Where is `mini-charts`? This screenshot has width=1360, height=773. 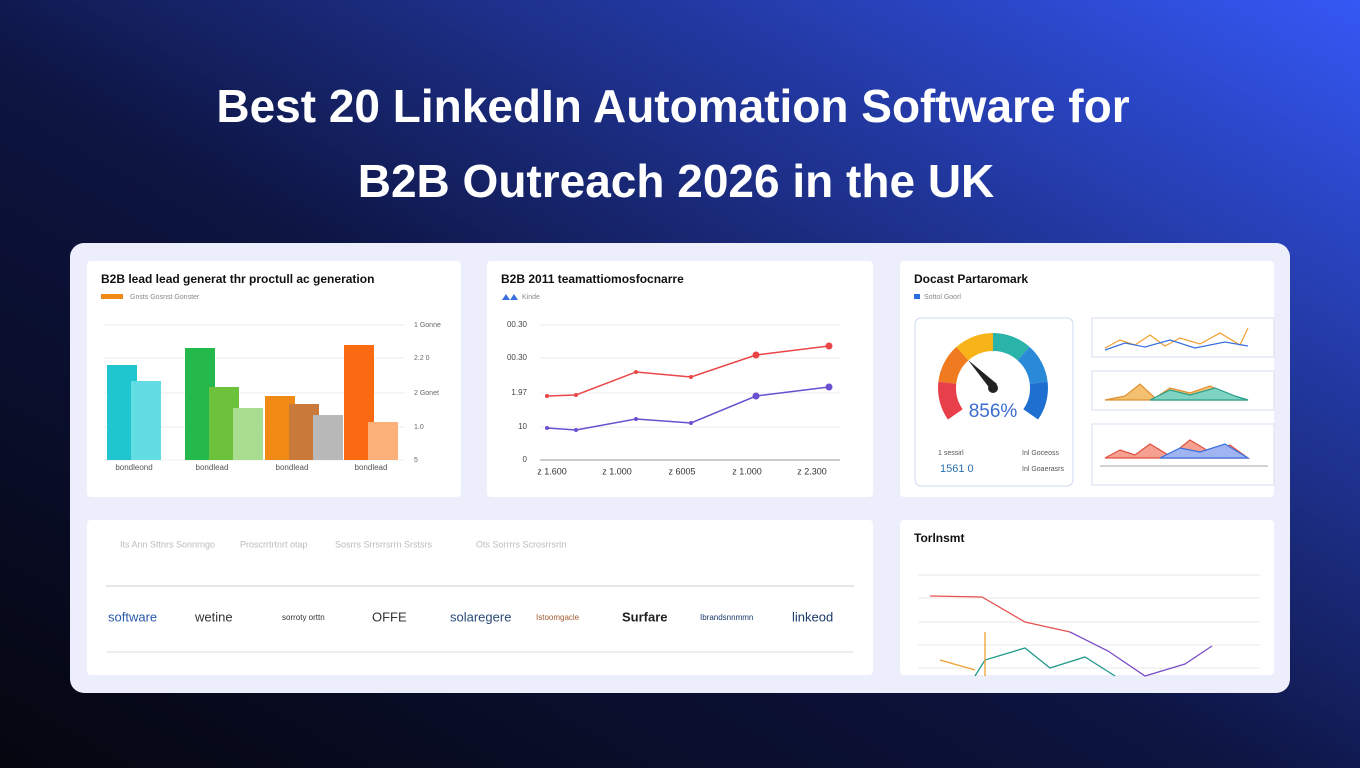 mini-charts is located at coordinates (1183, 401).